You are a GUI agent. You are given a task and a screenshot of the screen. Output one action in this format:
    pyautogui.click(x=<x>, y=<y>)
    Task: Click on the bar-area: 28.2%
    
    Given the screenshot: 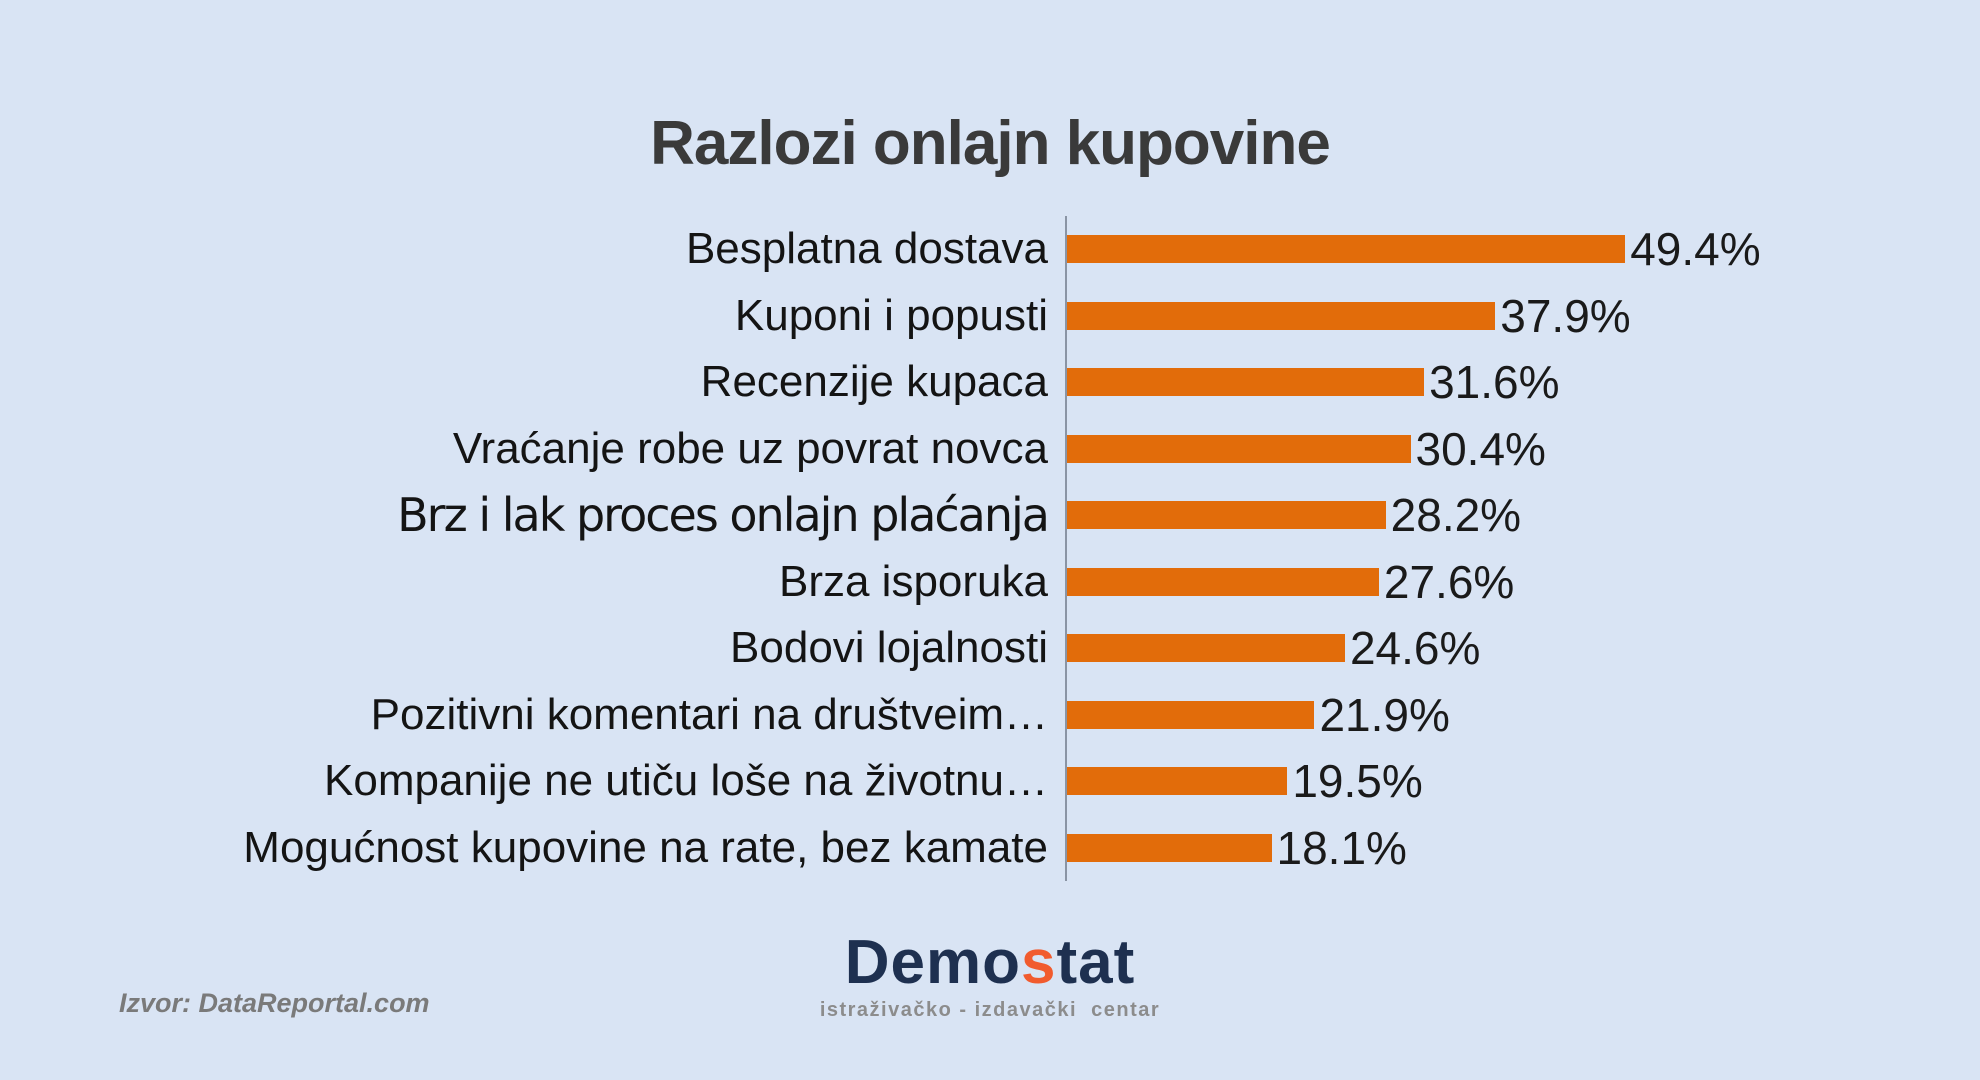 What is the action you would take?
    pyautogui.click(x=1522, y=515)
    